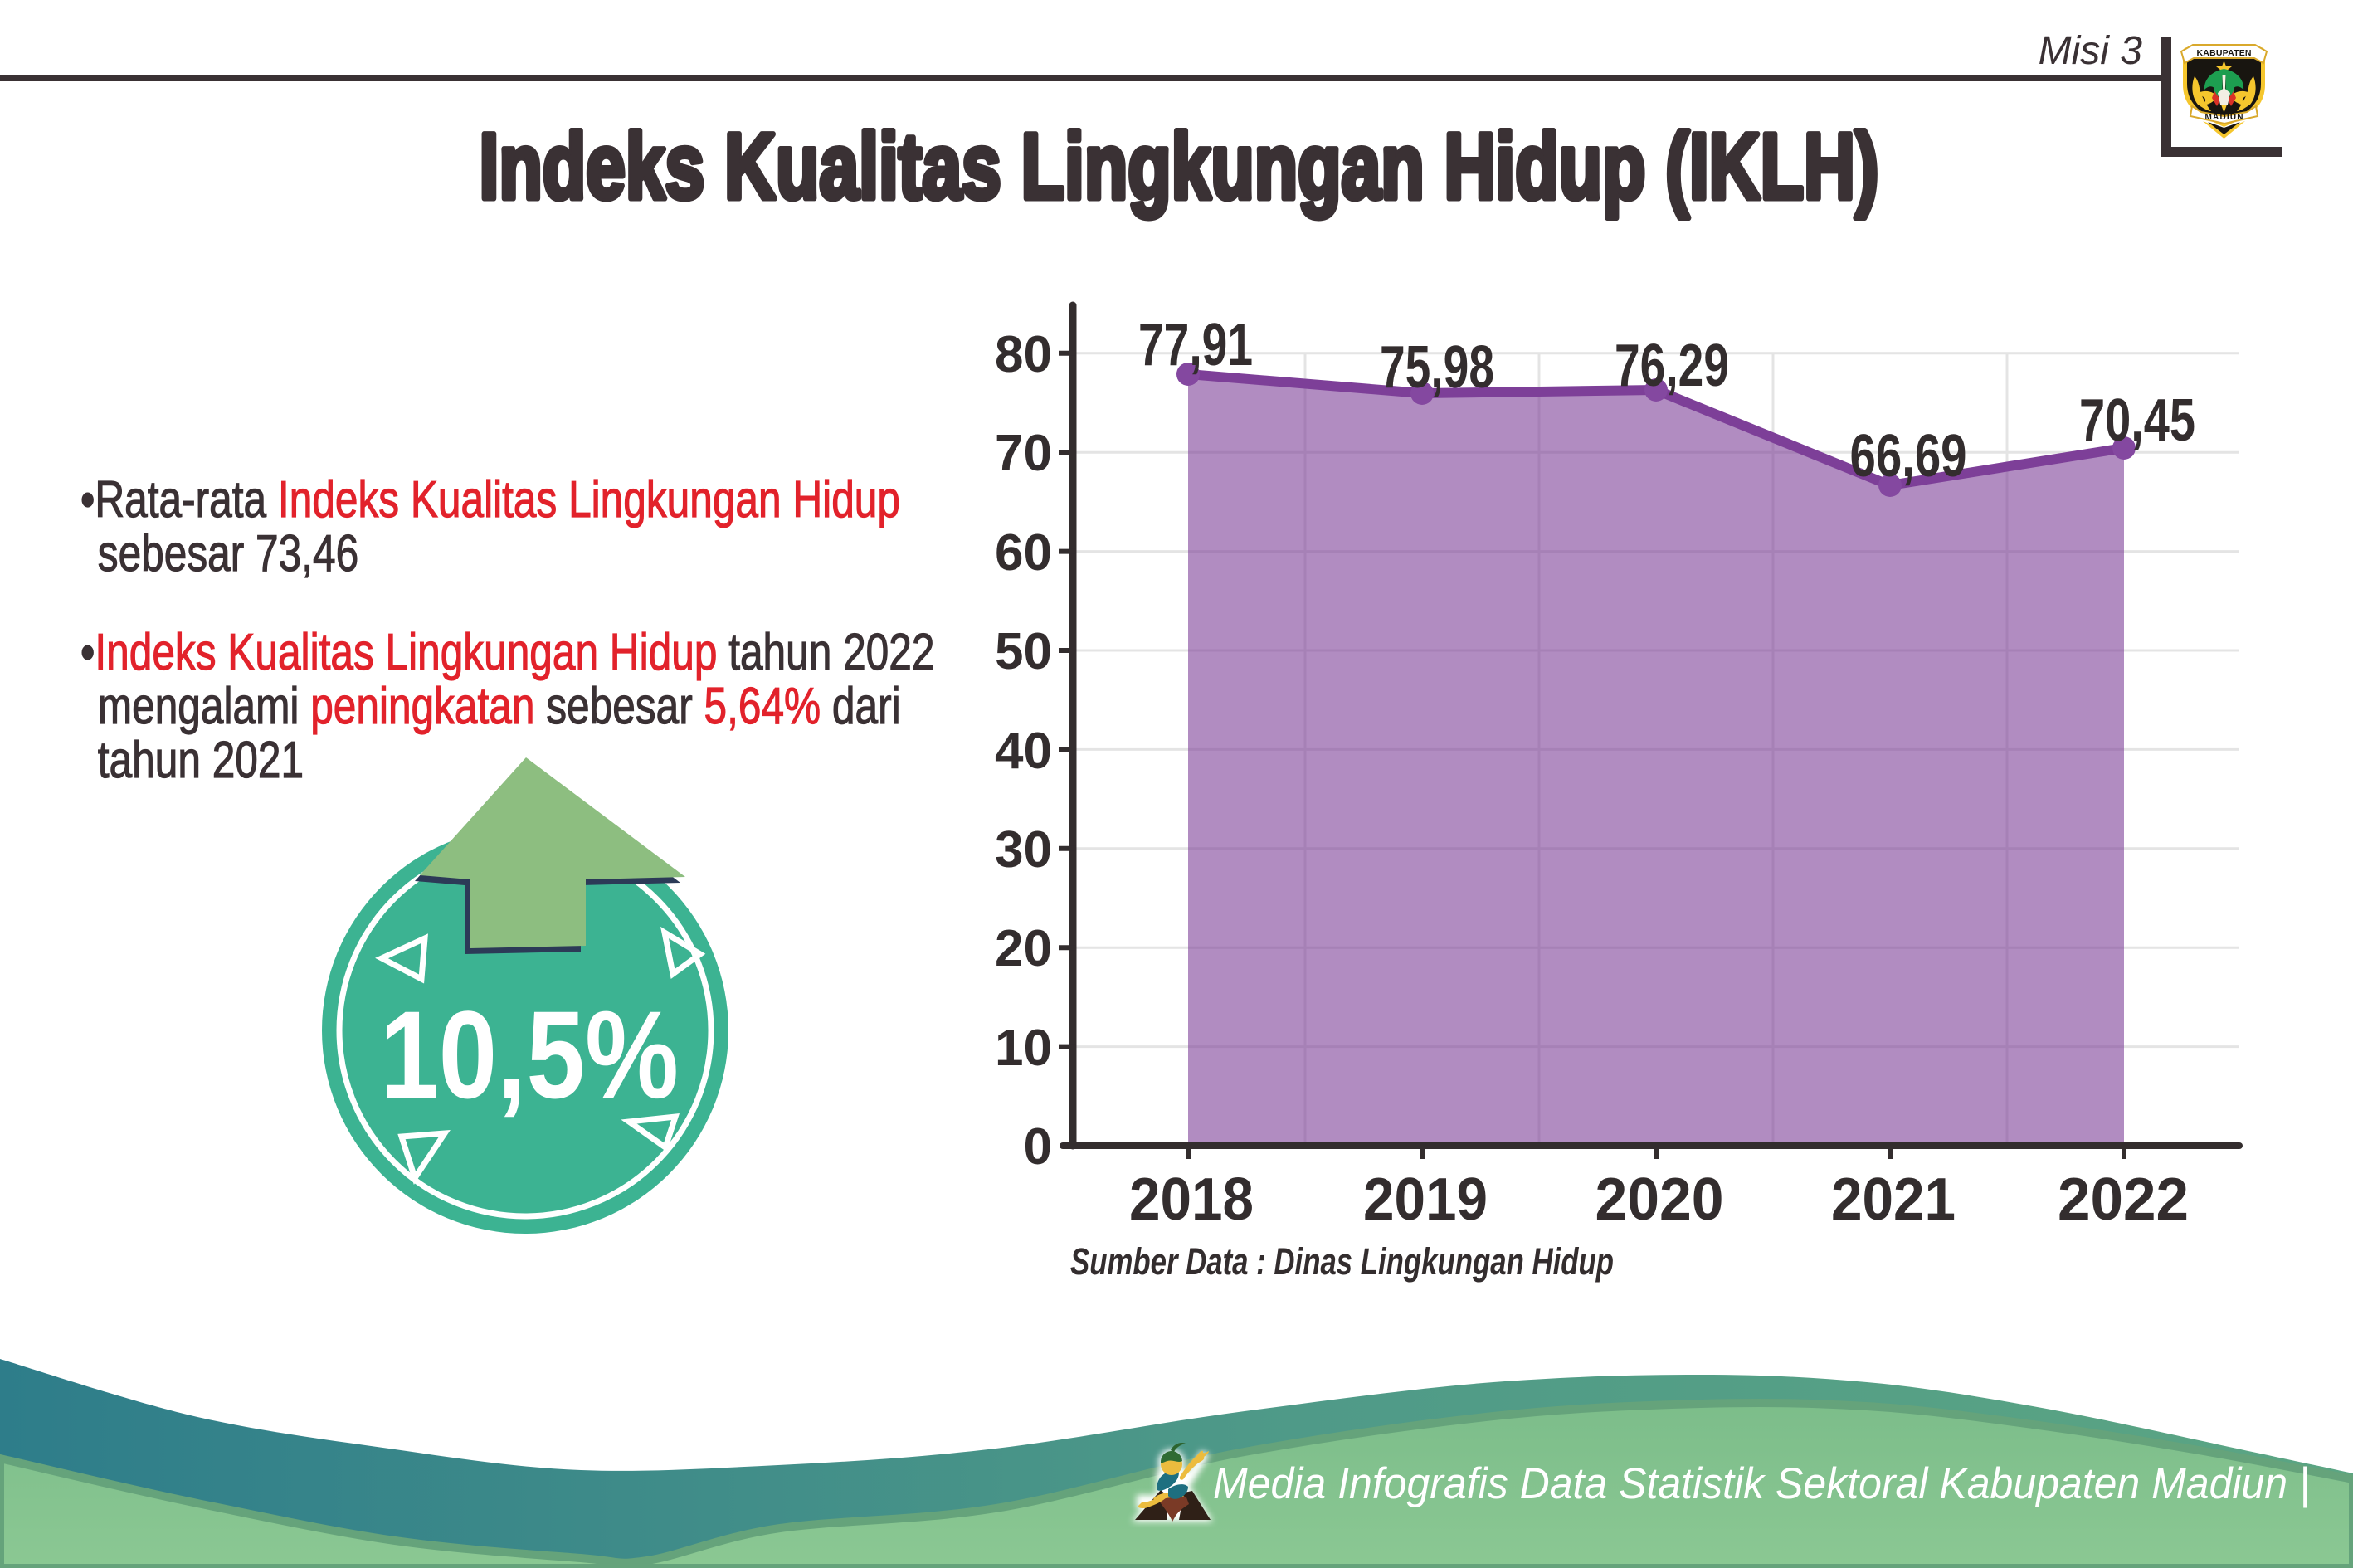 The height and width of the screenshot is (1568, 2353). I want to click on svg-text: 40, so click(1023, 751).